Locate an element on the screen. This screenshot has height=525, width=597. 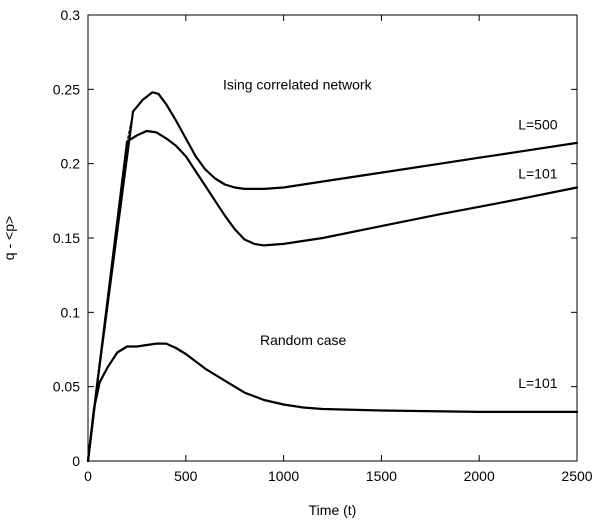
y-tick-label: 0.05 is located at coordinates (66, 387).